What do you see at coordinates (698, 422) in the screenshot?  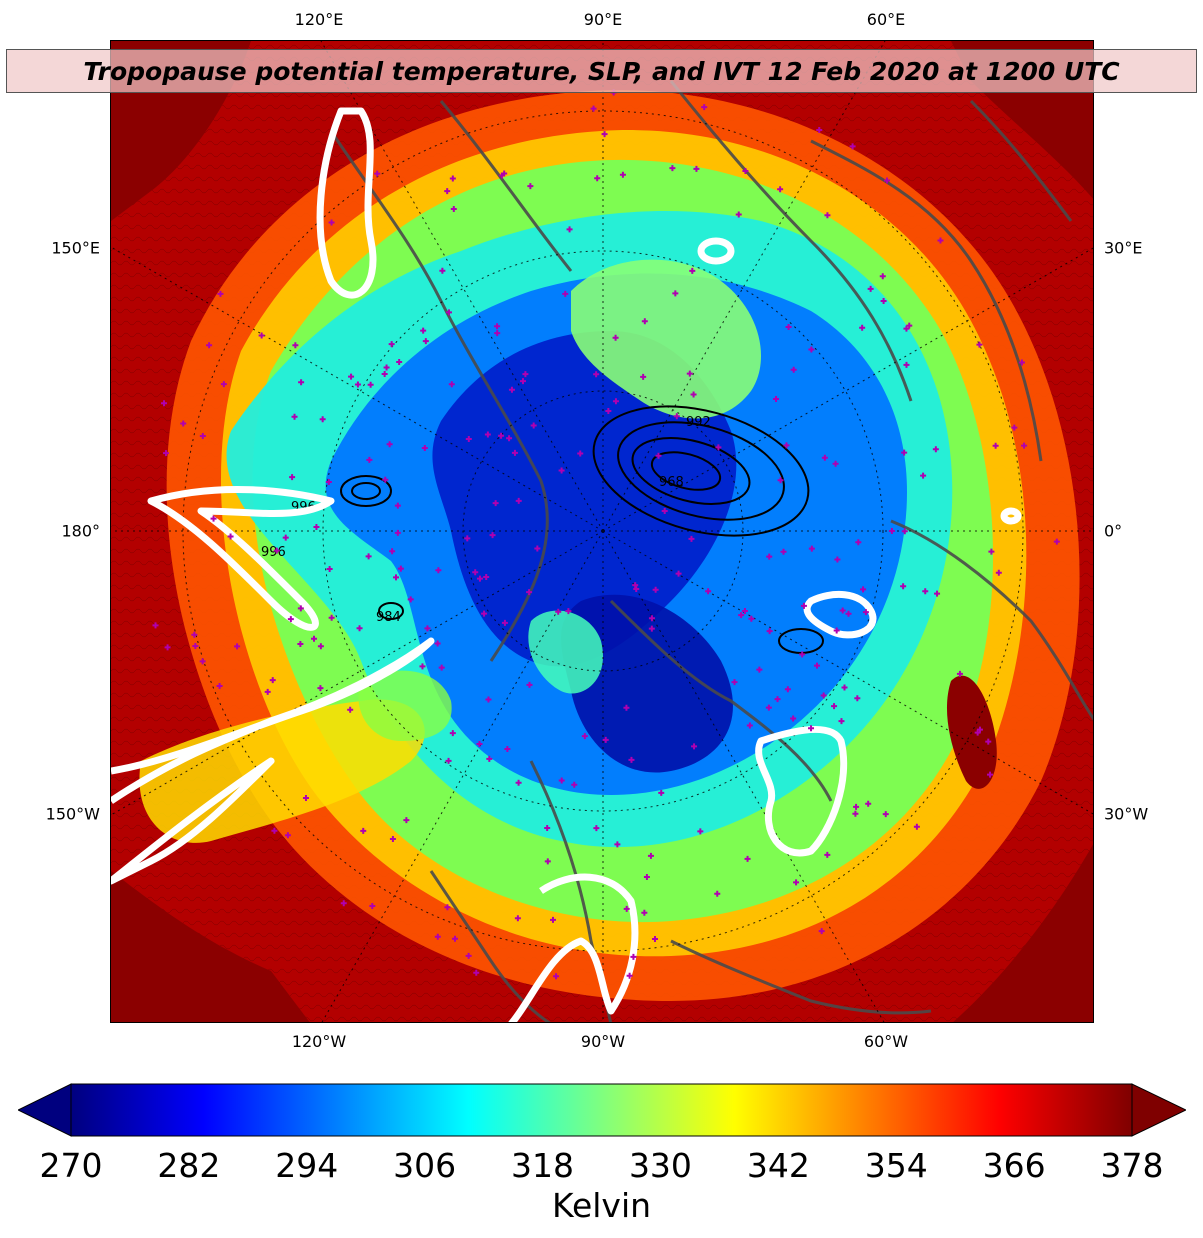 I see `slp-label: 992` at bounding box center [698, 422].